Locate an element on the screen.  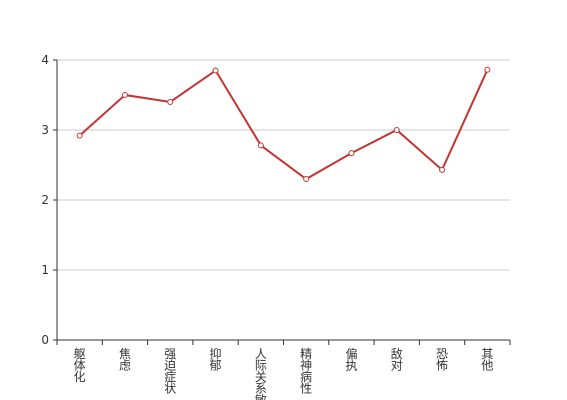
y-tick-label: 0 is located at coordinates (45, 340).